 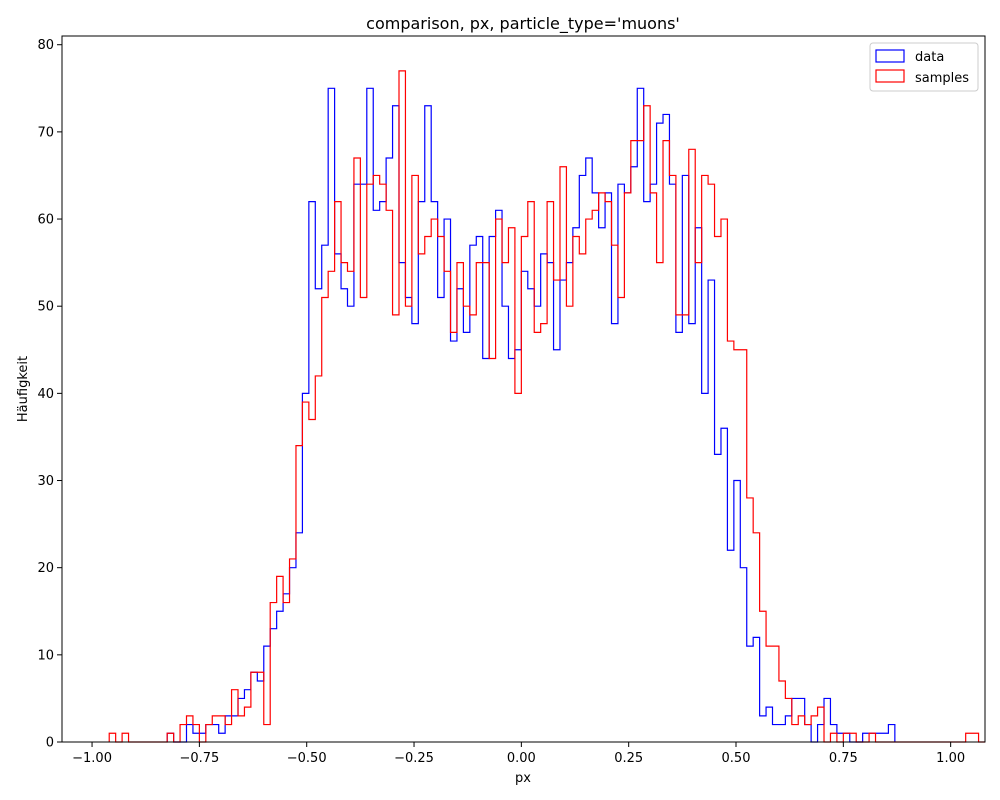 What do you see at coordinates (950, 758) in the screenshot?
I see `x-tick-label: 1.00` at bounding box center [950, 758].